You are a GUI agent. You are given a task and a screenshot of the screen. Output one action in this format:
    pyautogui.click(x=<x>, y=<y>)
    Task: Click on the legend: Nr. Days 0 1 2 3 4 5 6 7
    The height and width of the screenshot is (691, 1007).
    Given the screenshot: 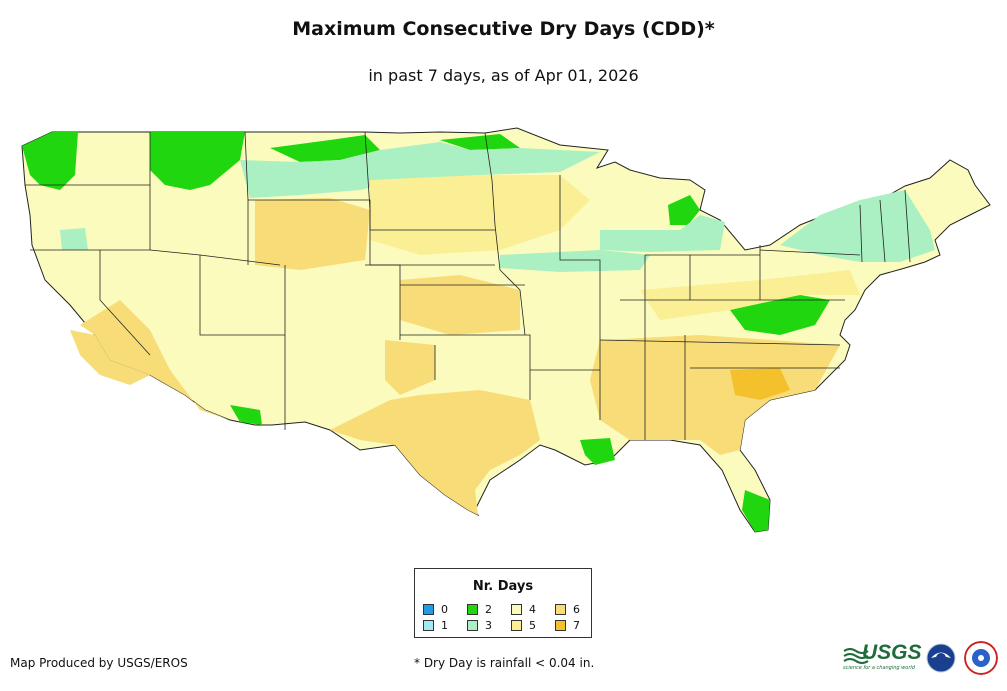 What is the action you would take?
    pyautogui.click(x=503, y=603)
    